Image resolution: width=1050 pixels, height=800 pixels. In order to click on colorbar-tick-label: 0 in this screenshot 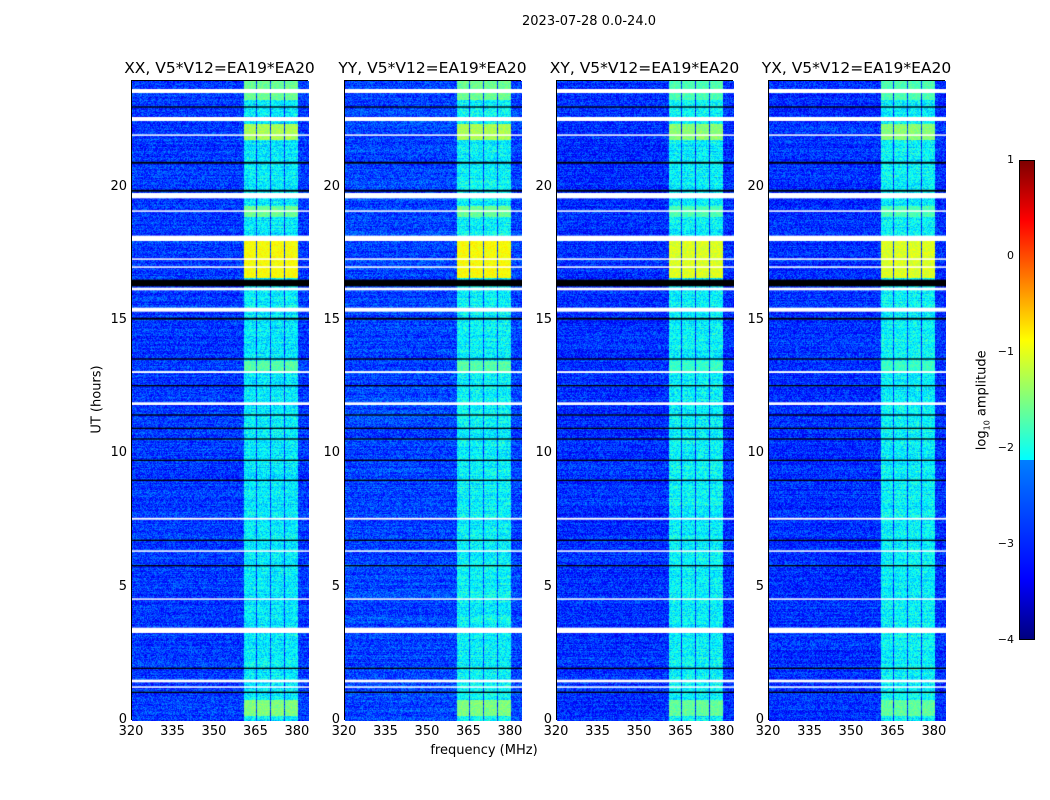, I will do `click(1010, 255)`.